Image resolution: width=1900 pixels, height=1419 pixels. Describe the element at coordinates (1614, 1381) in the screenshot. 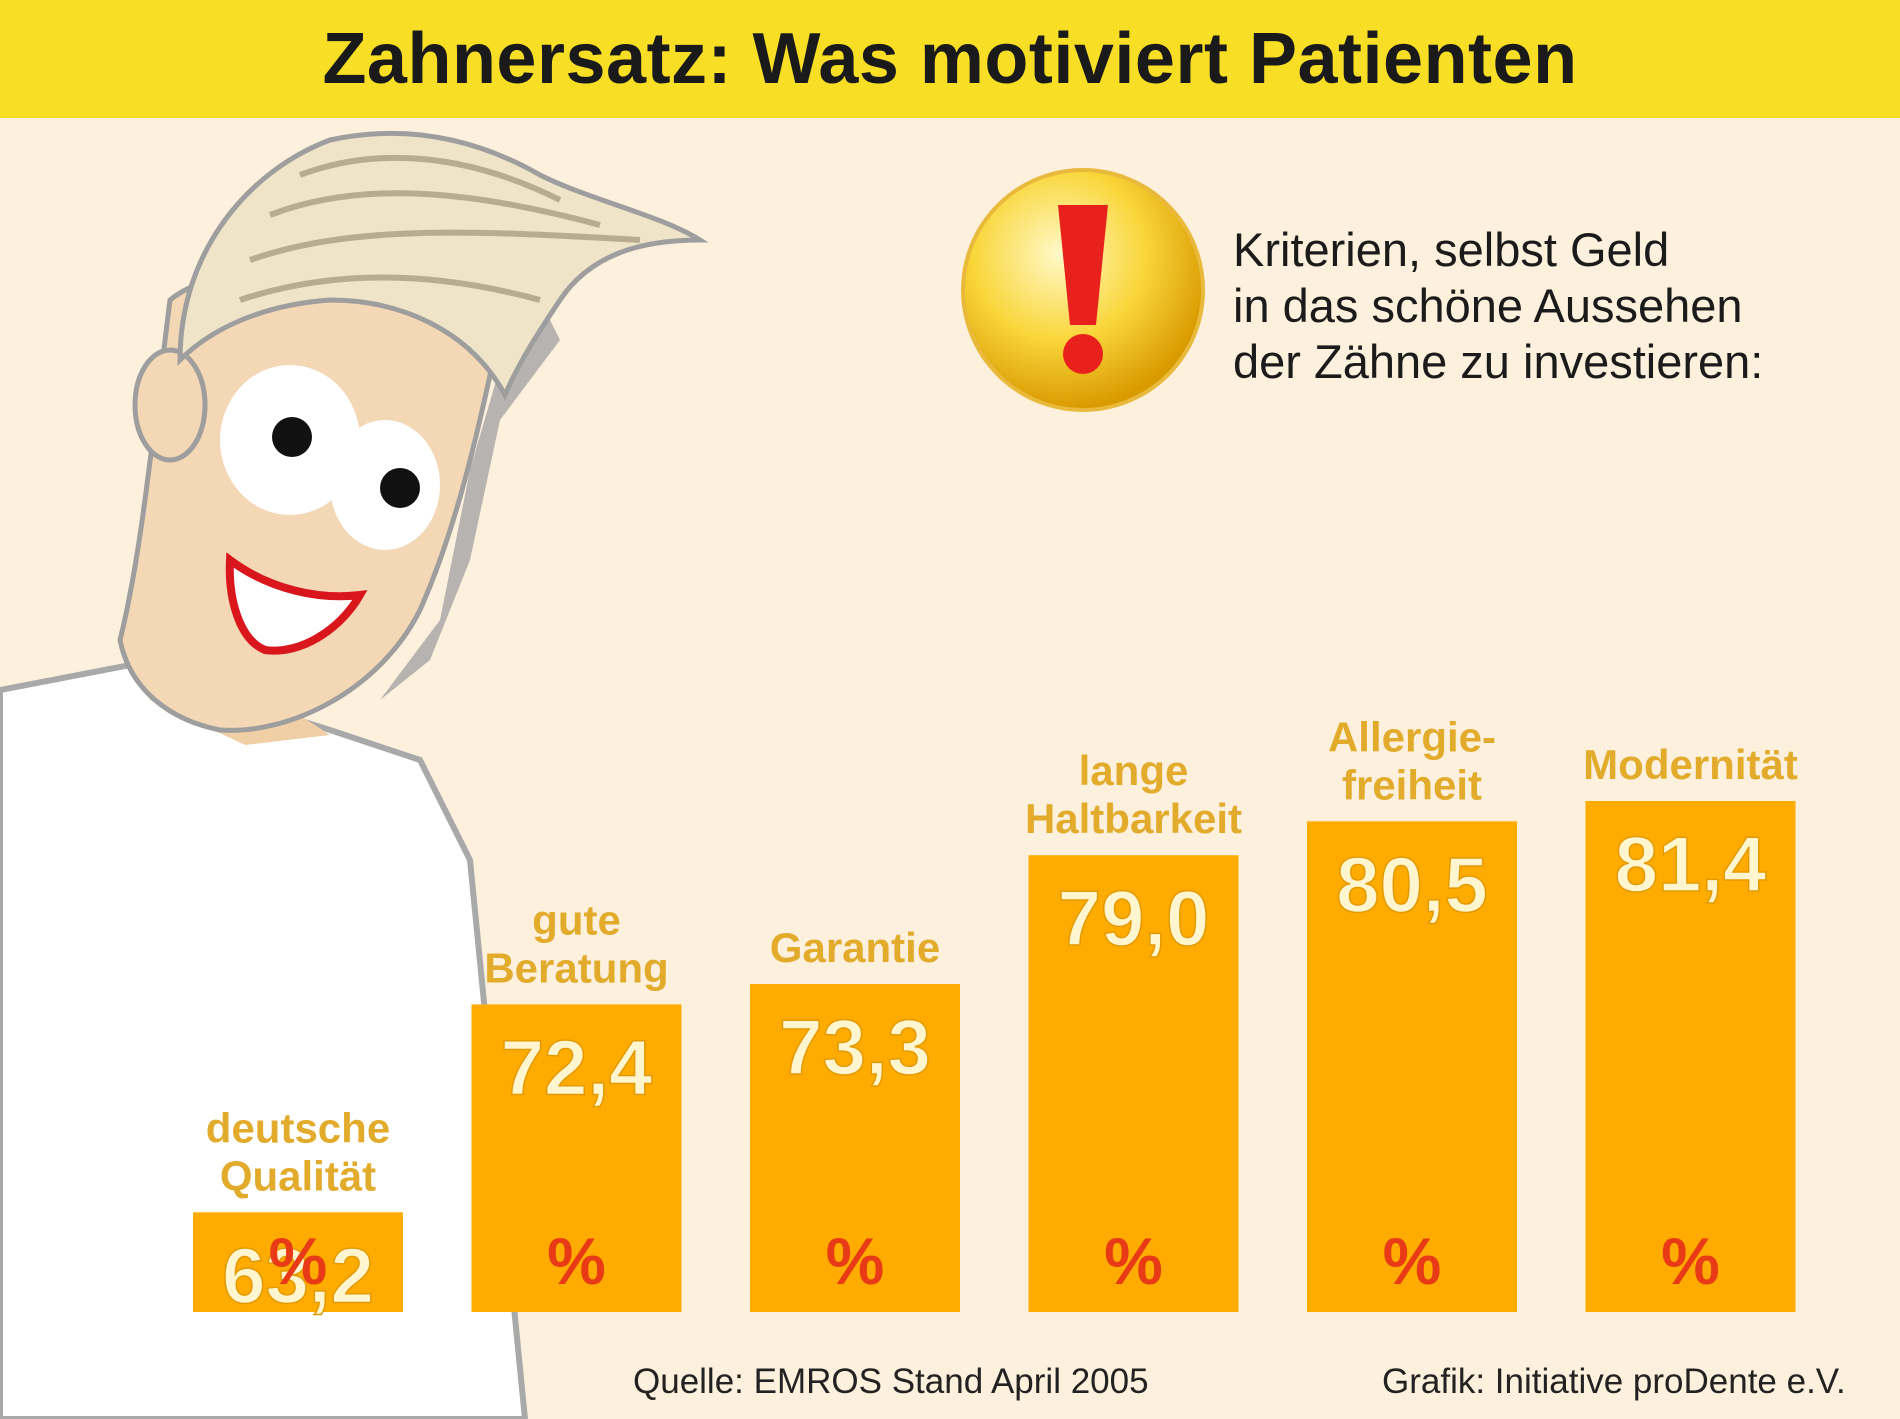

I see `credit-note: Grafik: Initiative proDente e.V.` at that location.